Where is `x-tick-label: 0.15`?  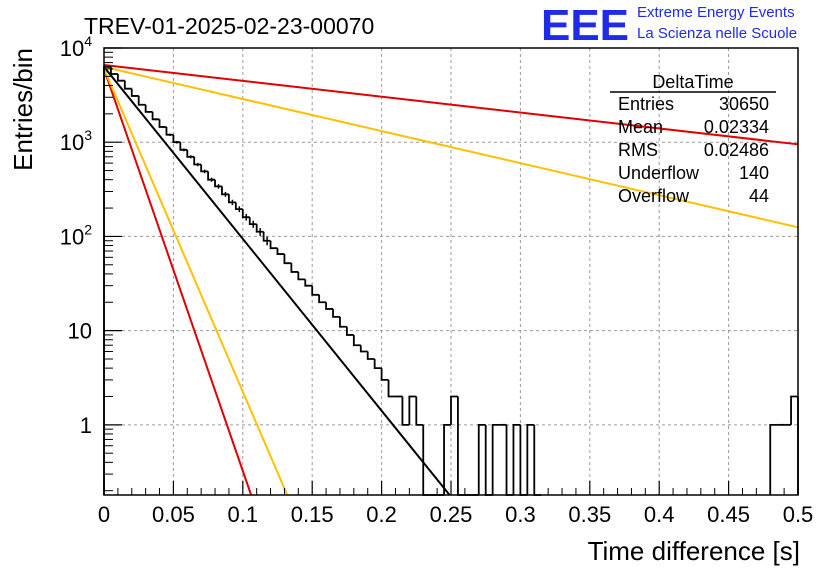
x-tick-label: 0.15 is located at coordinates (312, 514).